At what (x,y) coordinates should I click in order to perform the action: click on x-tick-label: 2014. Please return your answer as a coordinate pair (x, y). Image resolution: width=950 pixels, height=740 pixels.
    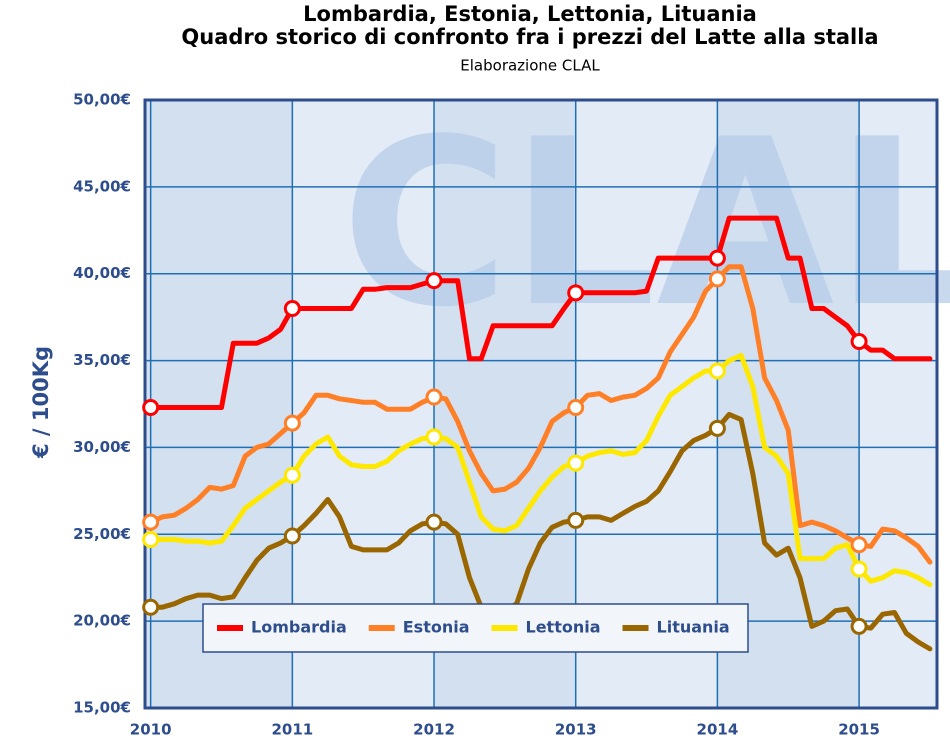
    Looking at the image, I should click on (718, 730).